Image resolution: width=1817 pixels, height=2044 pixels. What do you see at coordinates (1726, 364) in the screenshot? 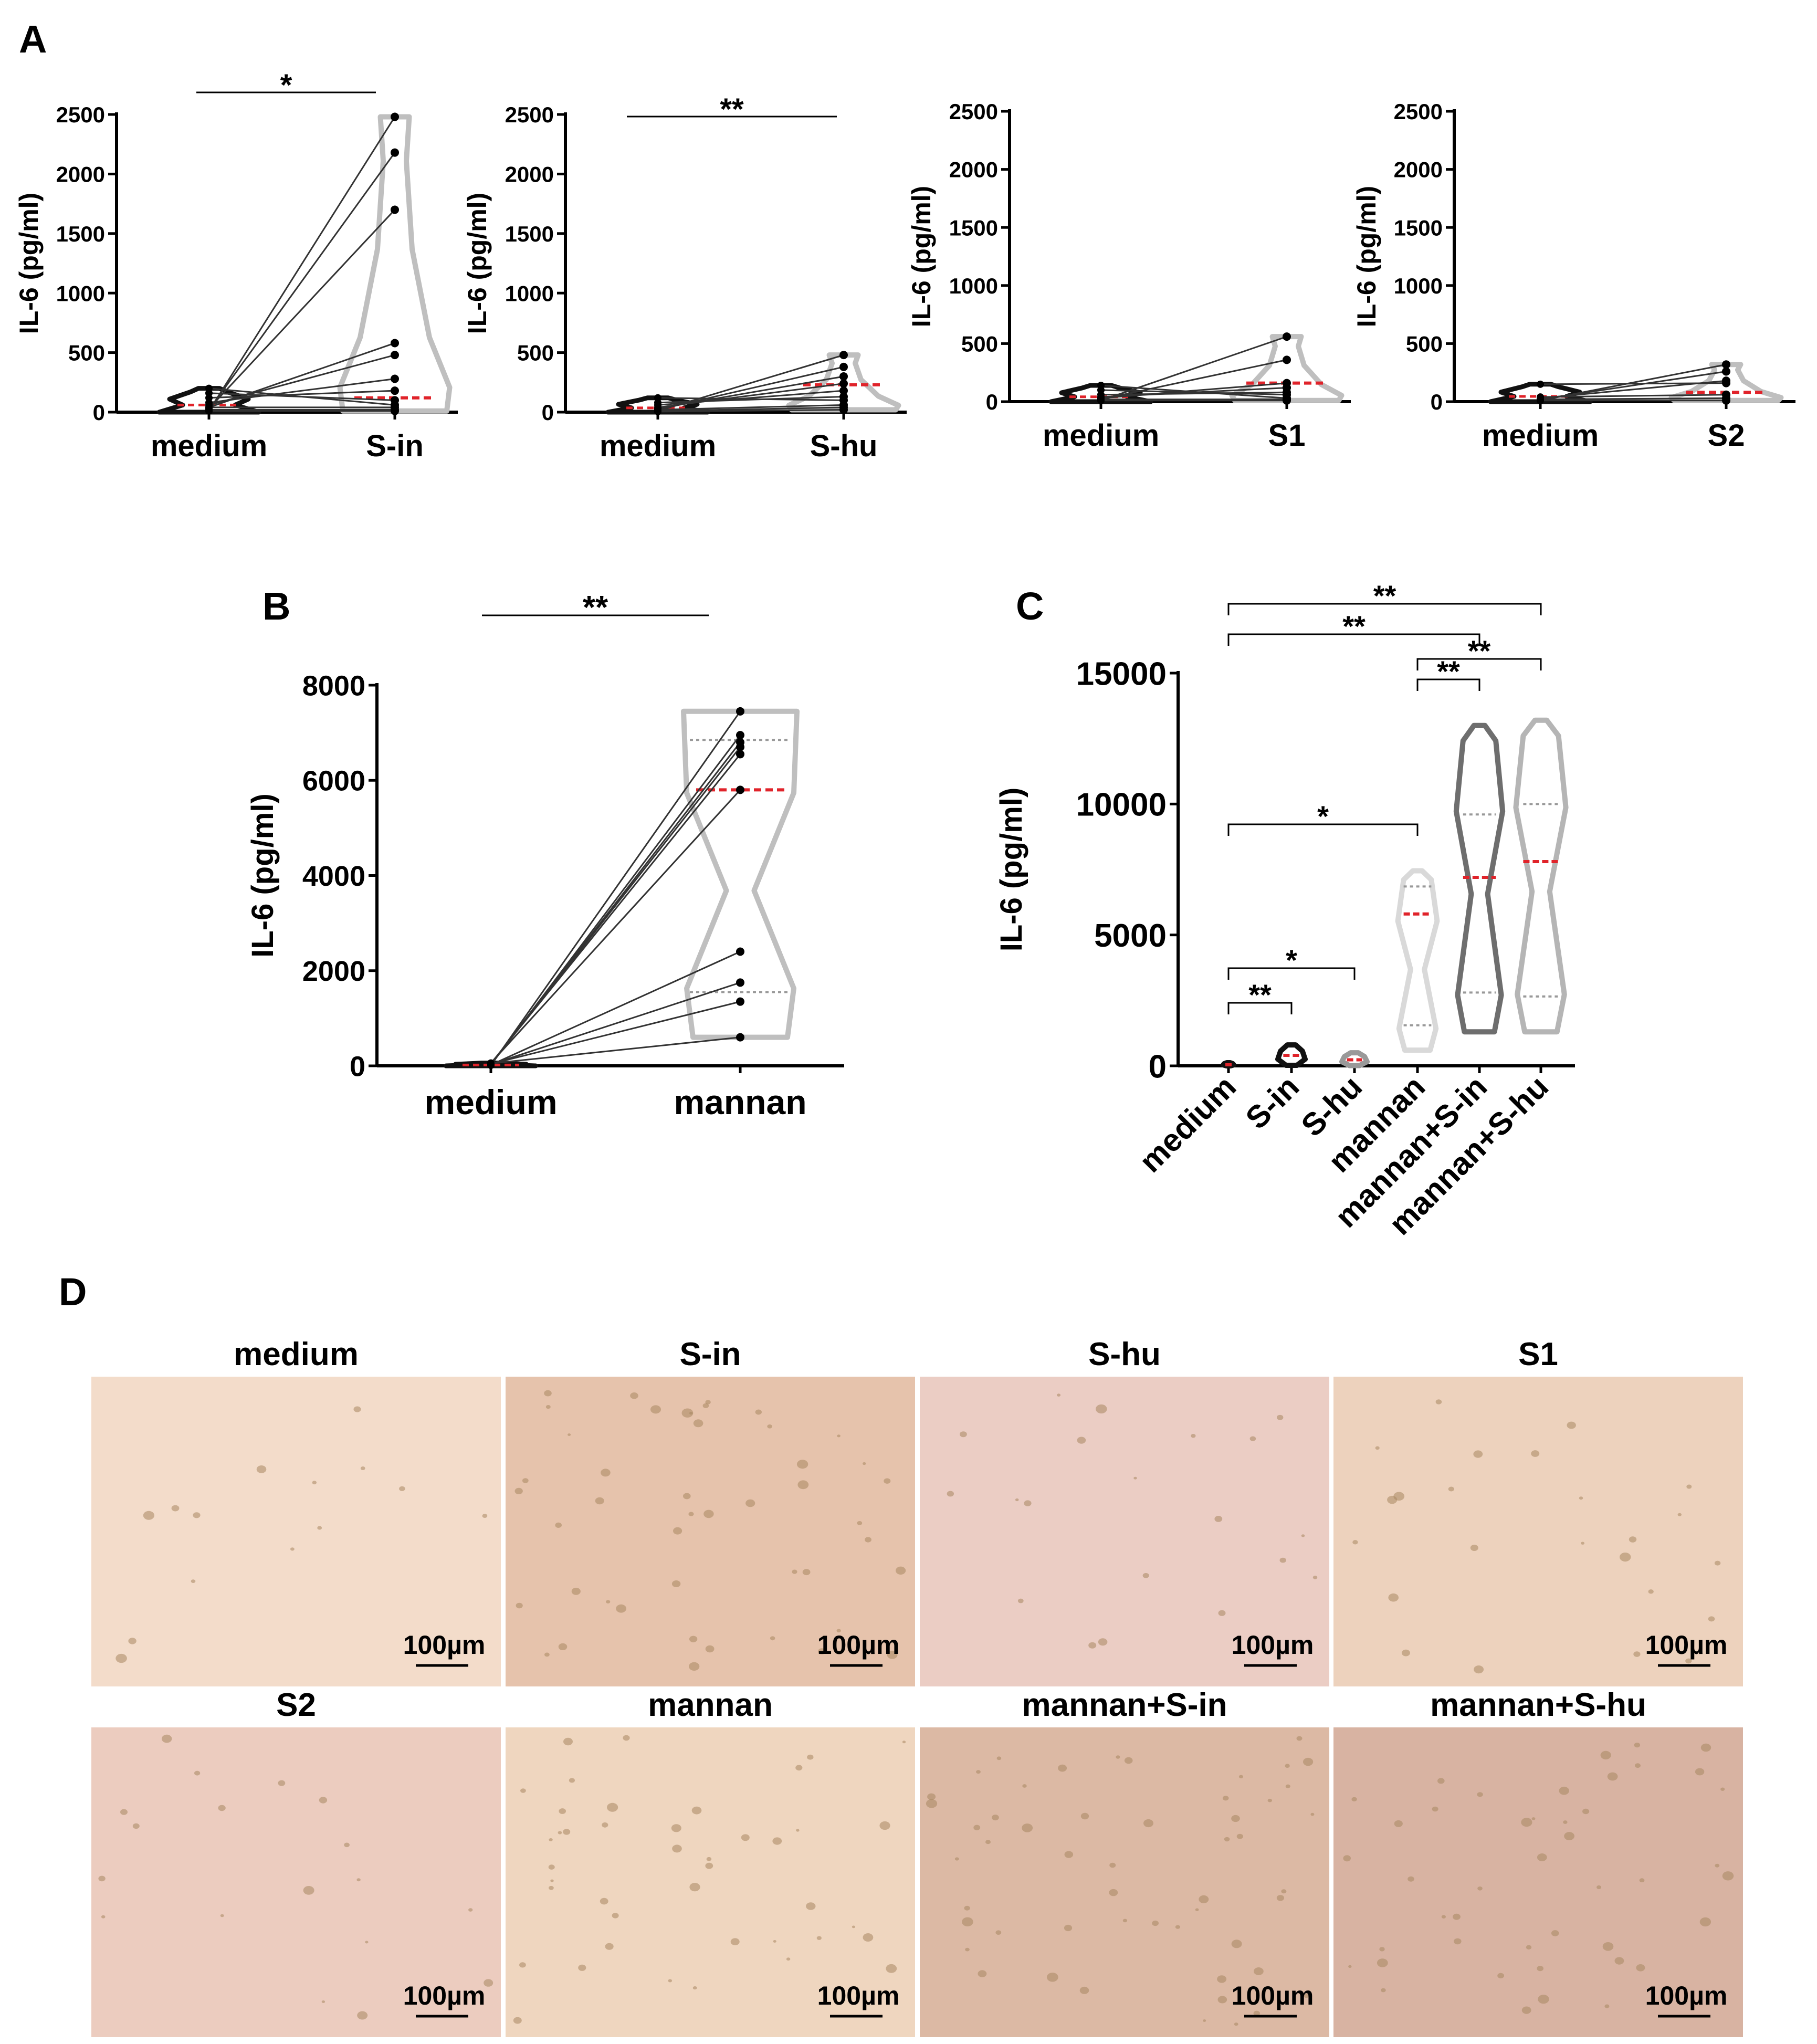
I see `a4-point` at bounding box center [1726, 364].